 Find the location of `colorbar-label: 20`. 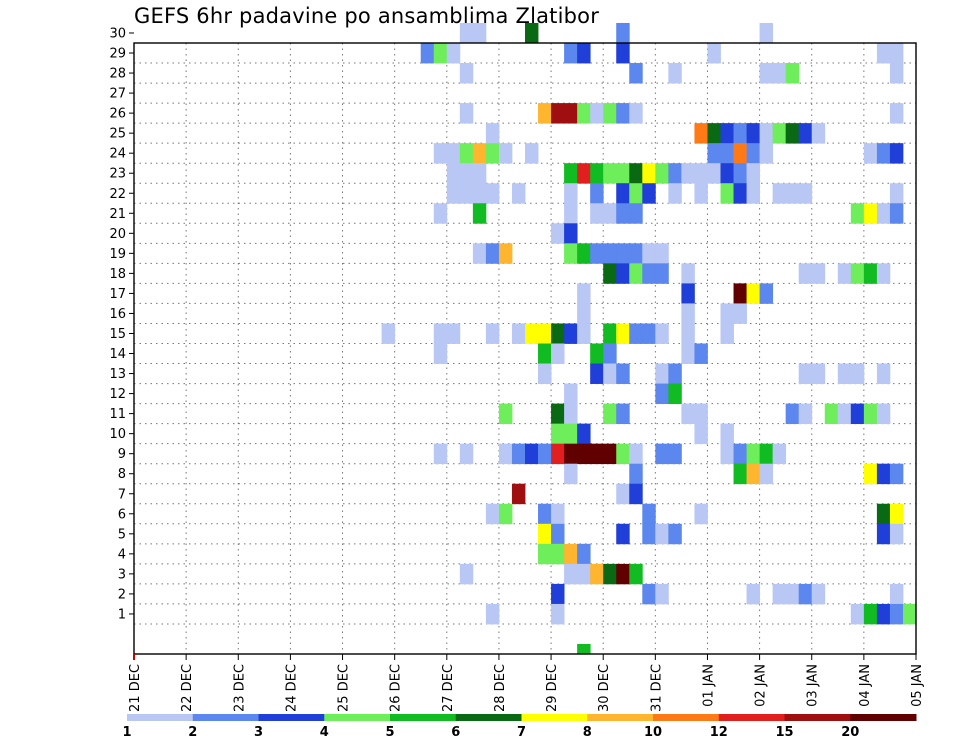

colorbar-label: 20 is located at coordinates (850, 732).